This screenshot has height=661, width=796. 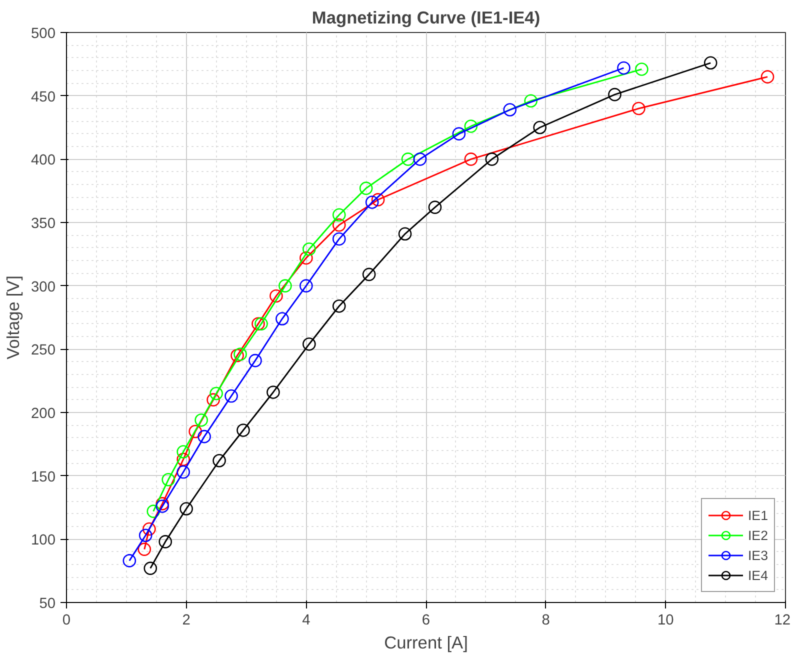 I want to click on y-tick-label: 50, so click(x=47, y=604).